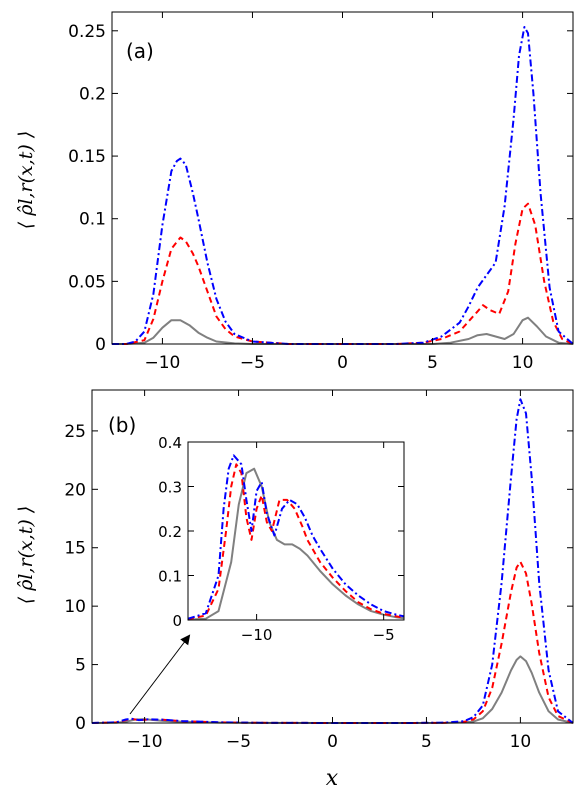  I want to click on panel-b-xtick-label: −5, so click(238, 742).